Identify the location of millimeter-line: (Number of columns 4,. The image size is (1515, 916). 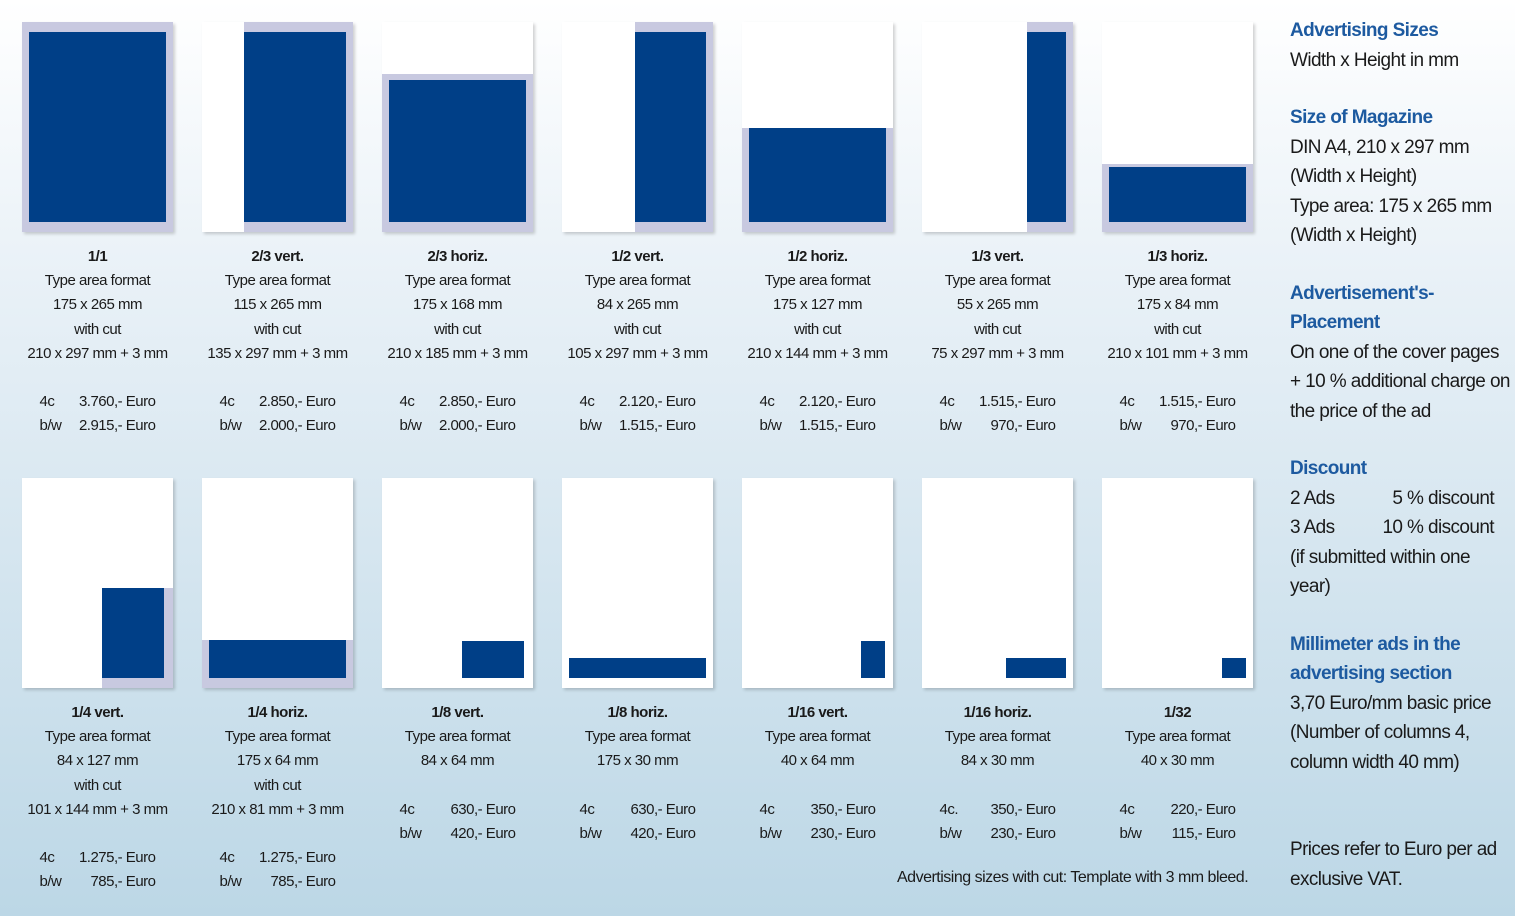
(1380, 732).